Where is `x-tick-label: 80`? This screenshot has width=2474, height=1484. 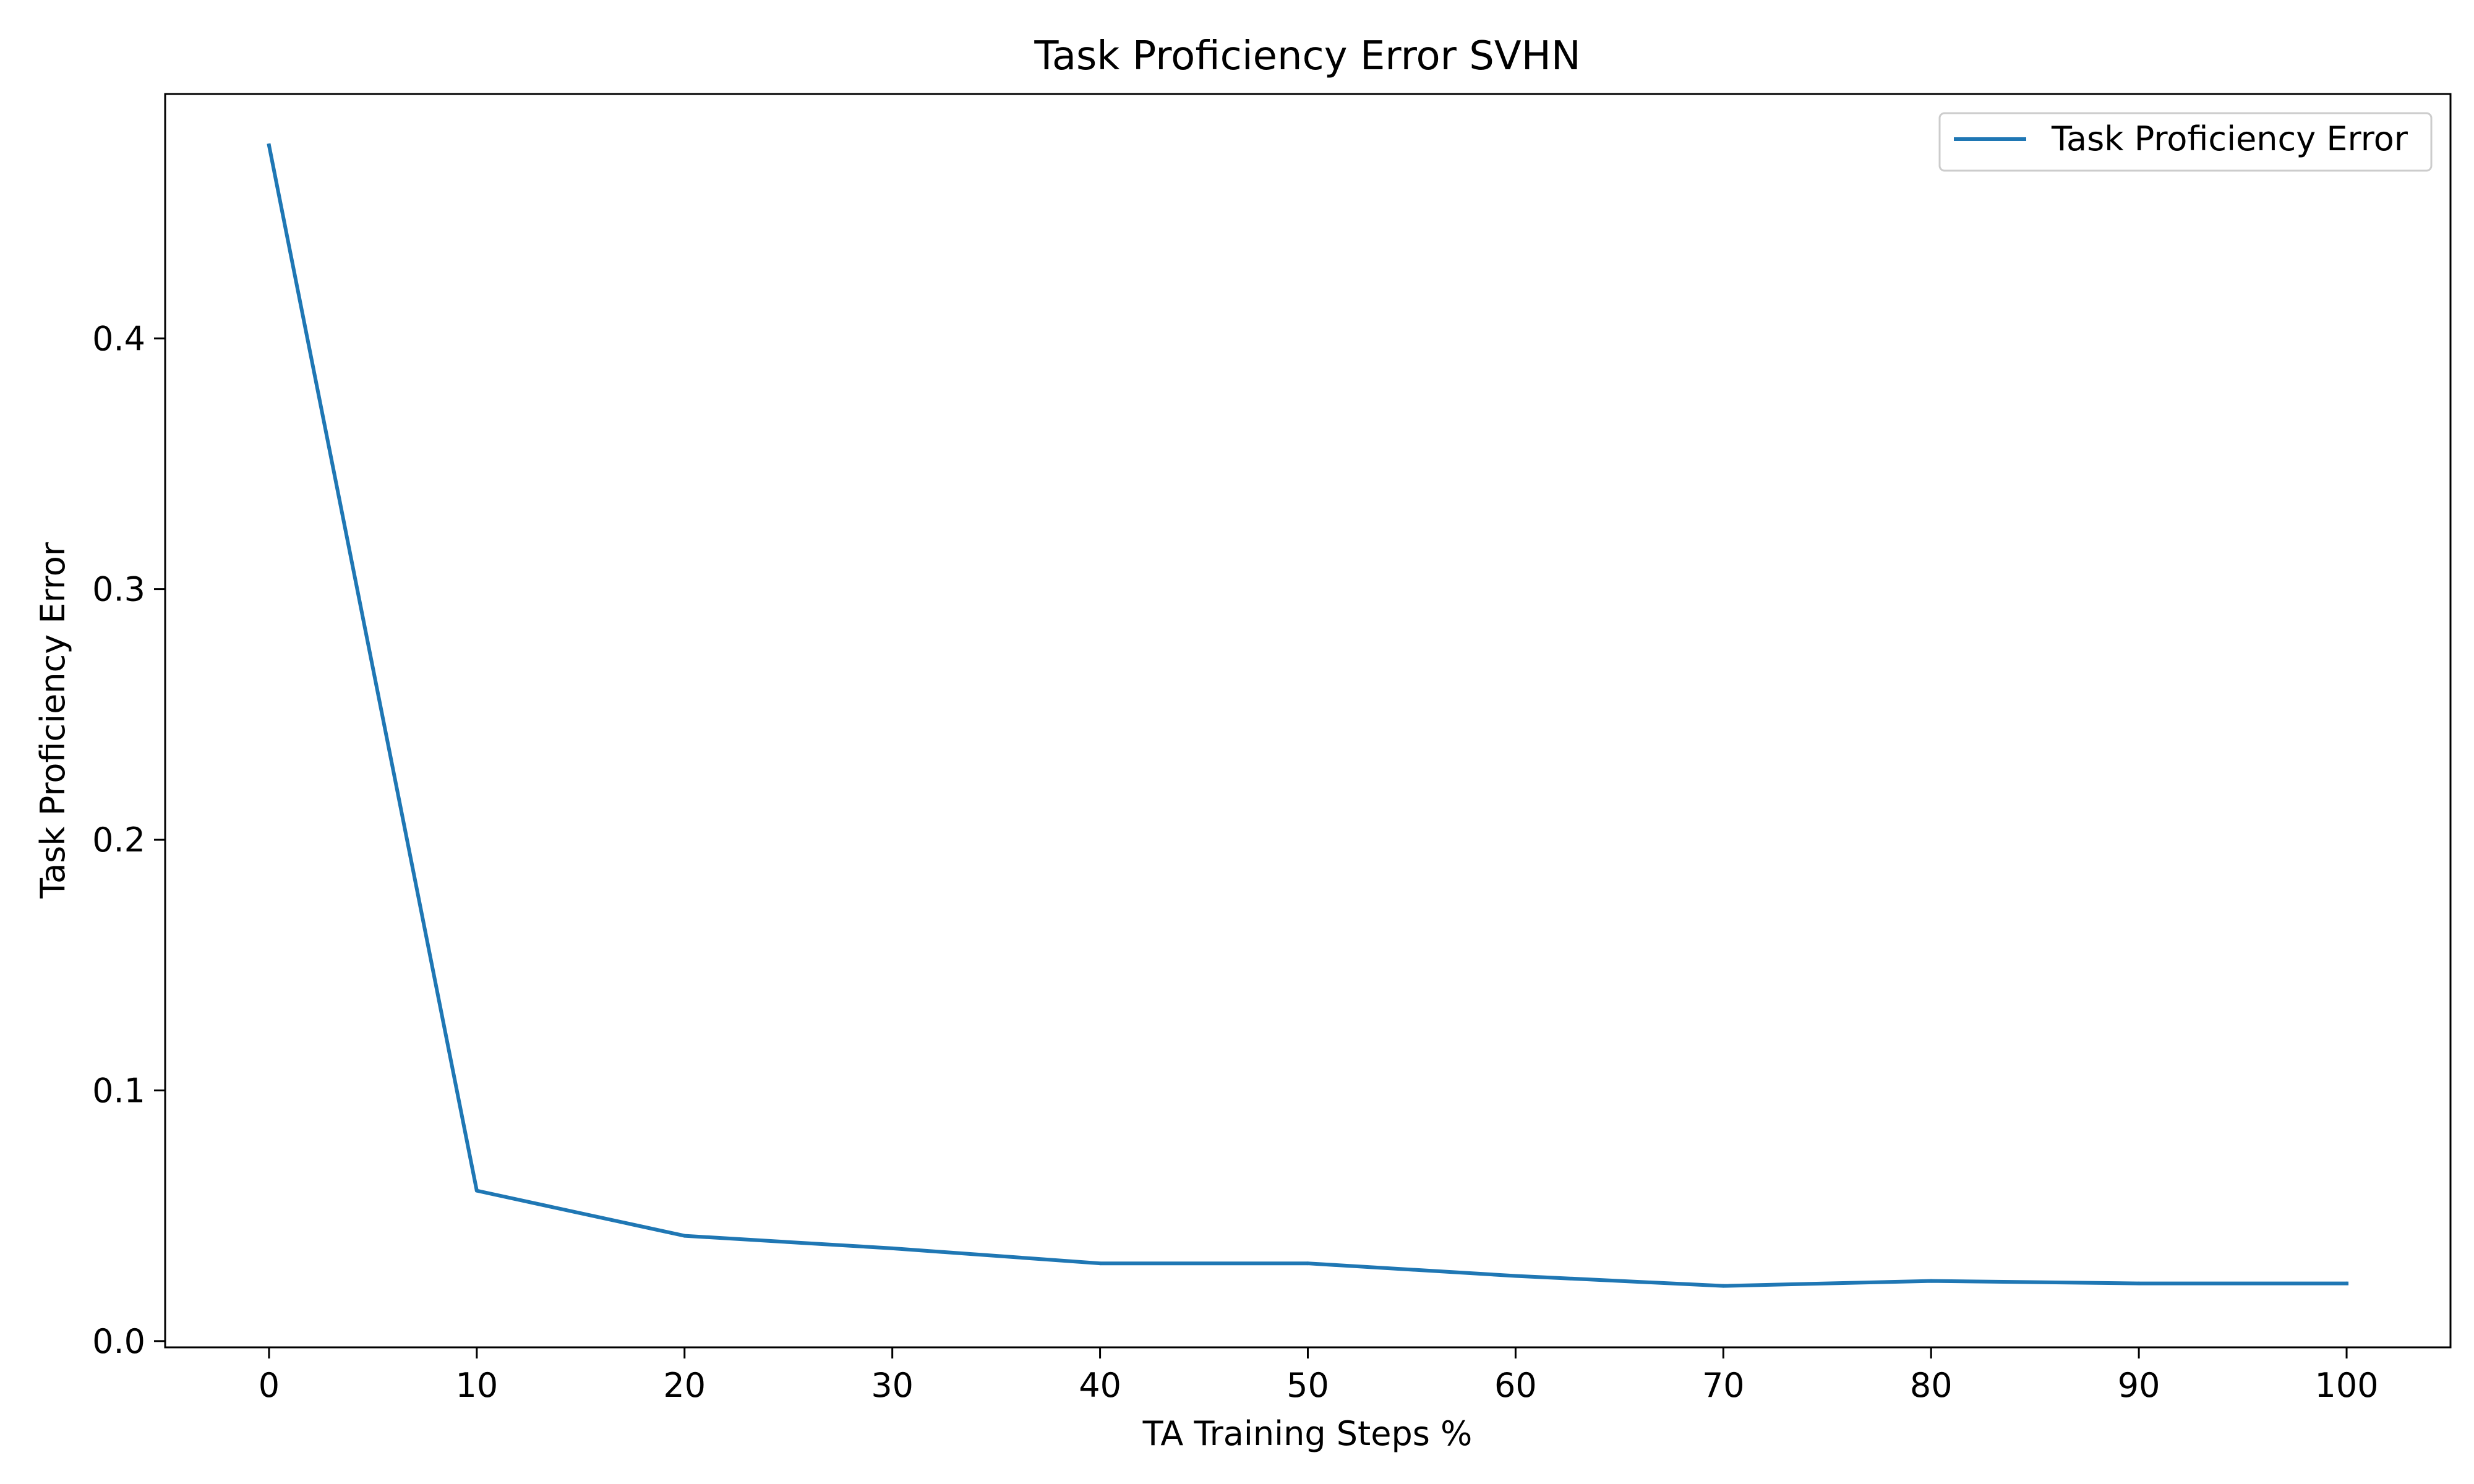
x-tick-label: 80 is located at coordinates (1931, 1385).